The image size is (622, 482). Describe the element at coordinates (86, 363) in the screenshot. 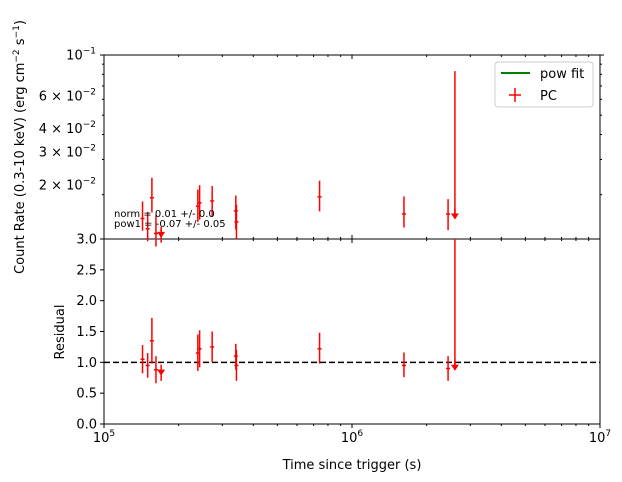

I see `bottom-ytick-label: 1.0` at that location.